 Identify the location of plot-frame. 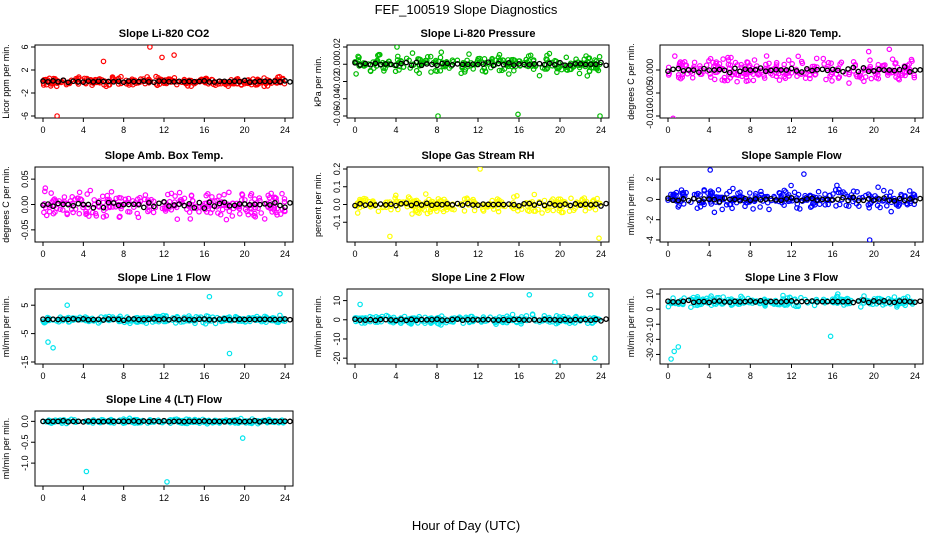
(791, 81).